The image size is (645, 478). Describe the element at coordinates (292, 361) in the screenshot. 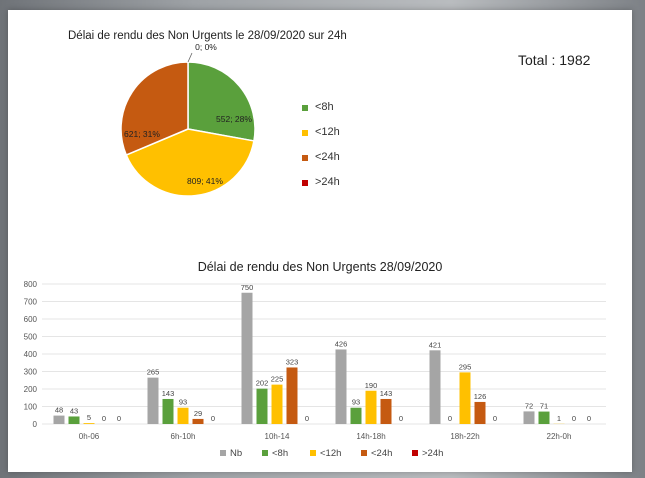

I see `bar-data-label: 323` at that location.